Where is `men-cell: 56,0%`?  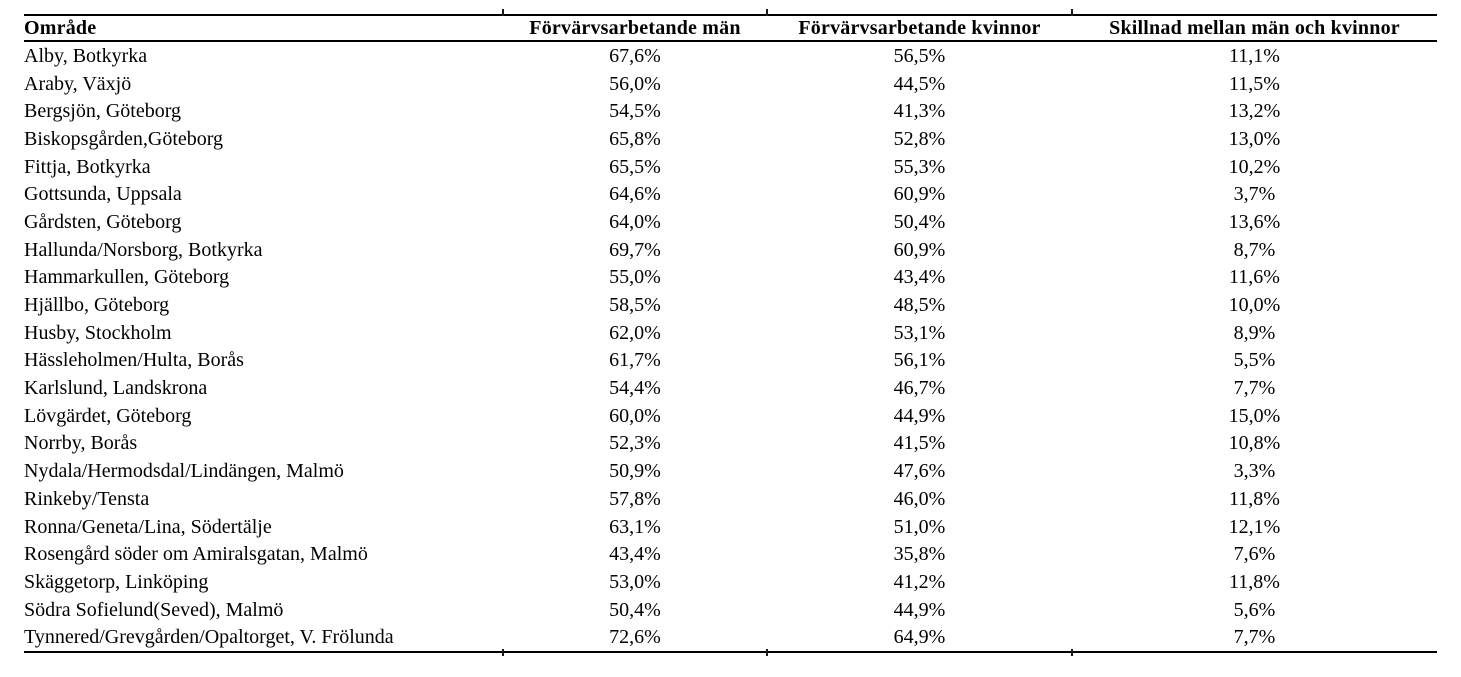 men-cell: 56,0% is located at coordinates (635, 83).